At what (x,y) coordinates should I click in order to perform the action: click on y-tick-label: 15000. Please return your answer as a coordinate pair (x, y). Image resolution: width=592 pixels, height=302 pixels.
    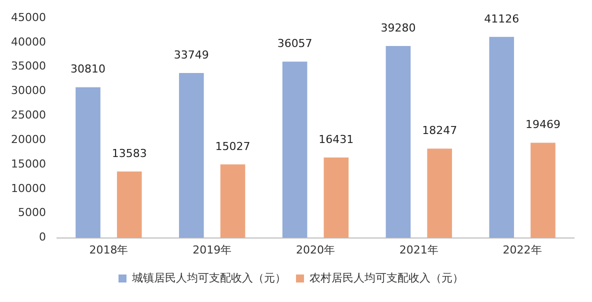
    Looking at the image, I should click on (28, 163).